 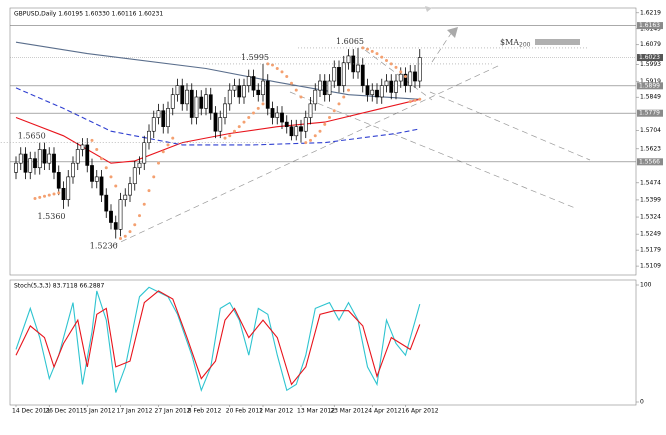 What do you see at coordinates (205, 411) in the screenshot?
I see `x-tick-label: 8 Feb 2012` at bounding box center [205, 411].